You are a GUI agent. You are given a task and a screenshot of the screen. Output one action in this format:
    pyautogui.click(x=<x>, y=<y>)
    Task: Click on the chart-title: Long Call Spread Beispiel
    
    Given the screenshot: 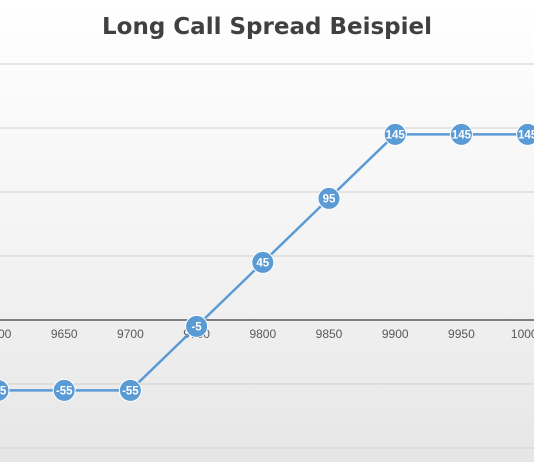 What is the action you would take?
    pyautogui.click(x=267, y=27)
    